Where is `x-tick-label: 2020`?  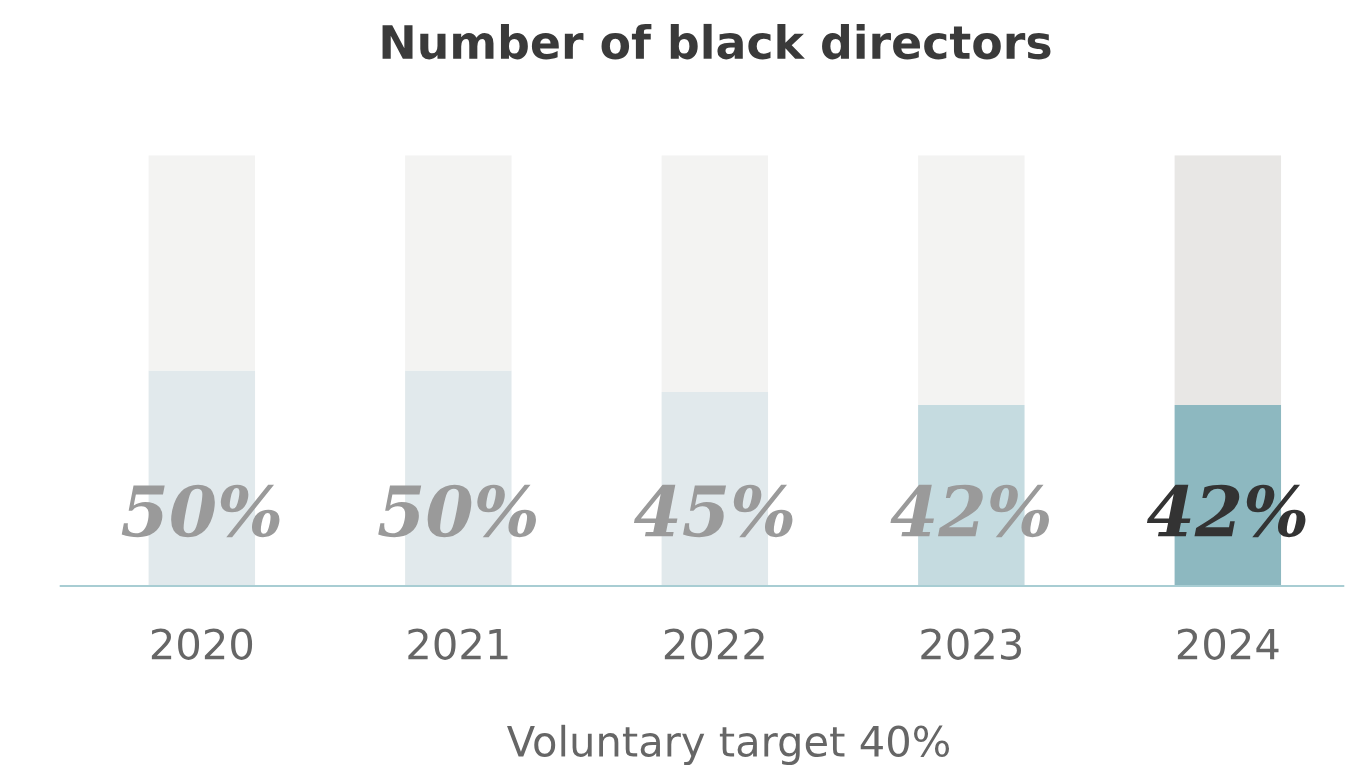
x-tick-label: 2020 is located at coordinates (202, 644).